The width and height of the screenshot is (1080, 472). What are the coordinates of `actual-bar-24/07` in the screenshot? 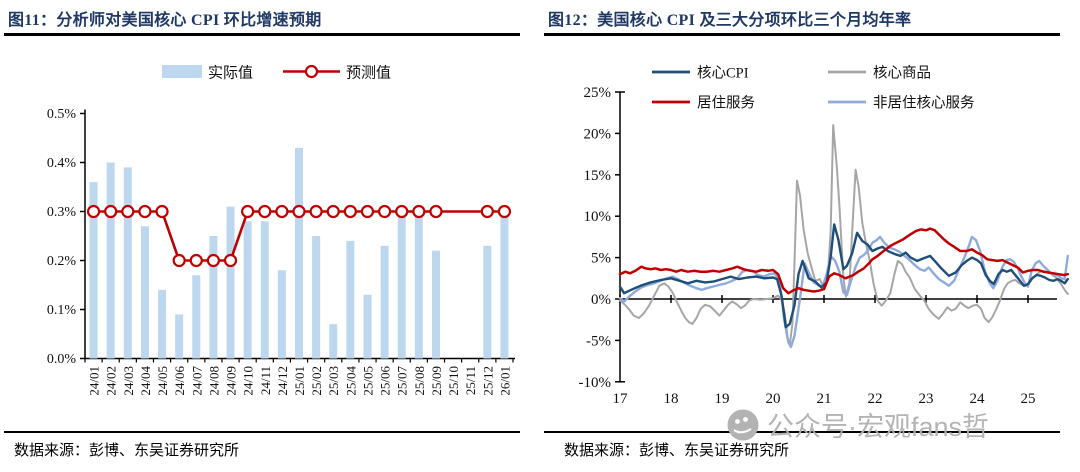 It's located at (196, 317).